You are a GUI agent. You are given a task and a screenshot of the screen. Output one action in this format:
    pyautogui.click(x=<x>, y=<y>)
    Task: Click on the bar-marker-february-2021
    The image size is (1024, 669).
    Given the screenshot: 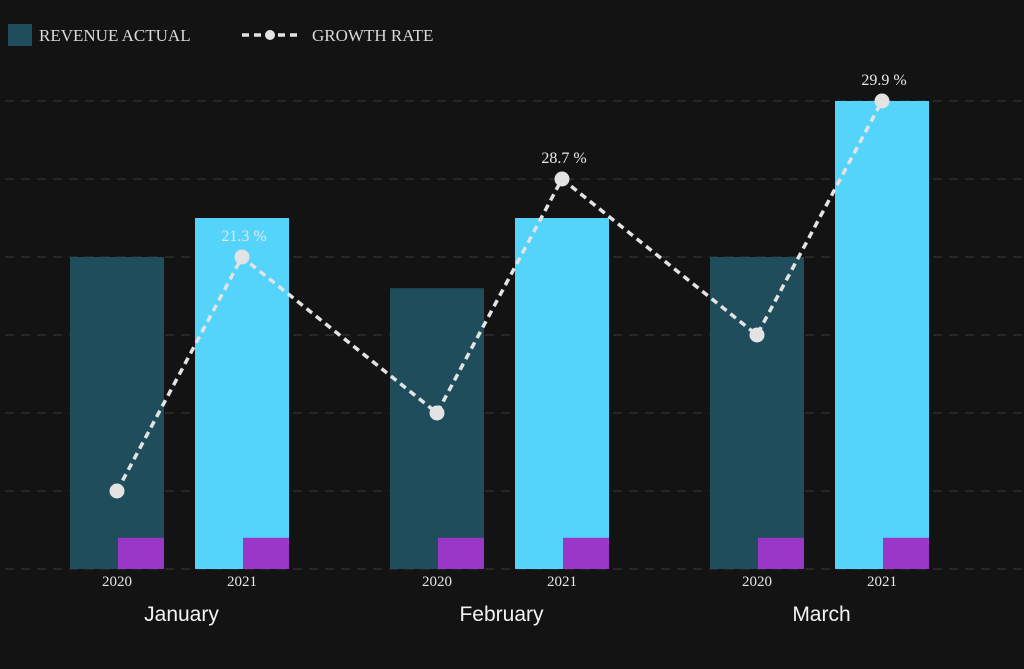 What is the action you would take?
    pyautogui.click(x=586, y=553)
    